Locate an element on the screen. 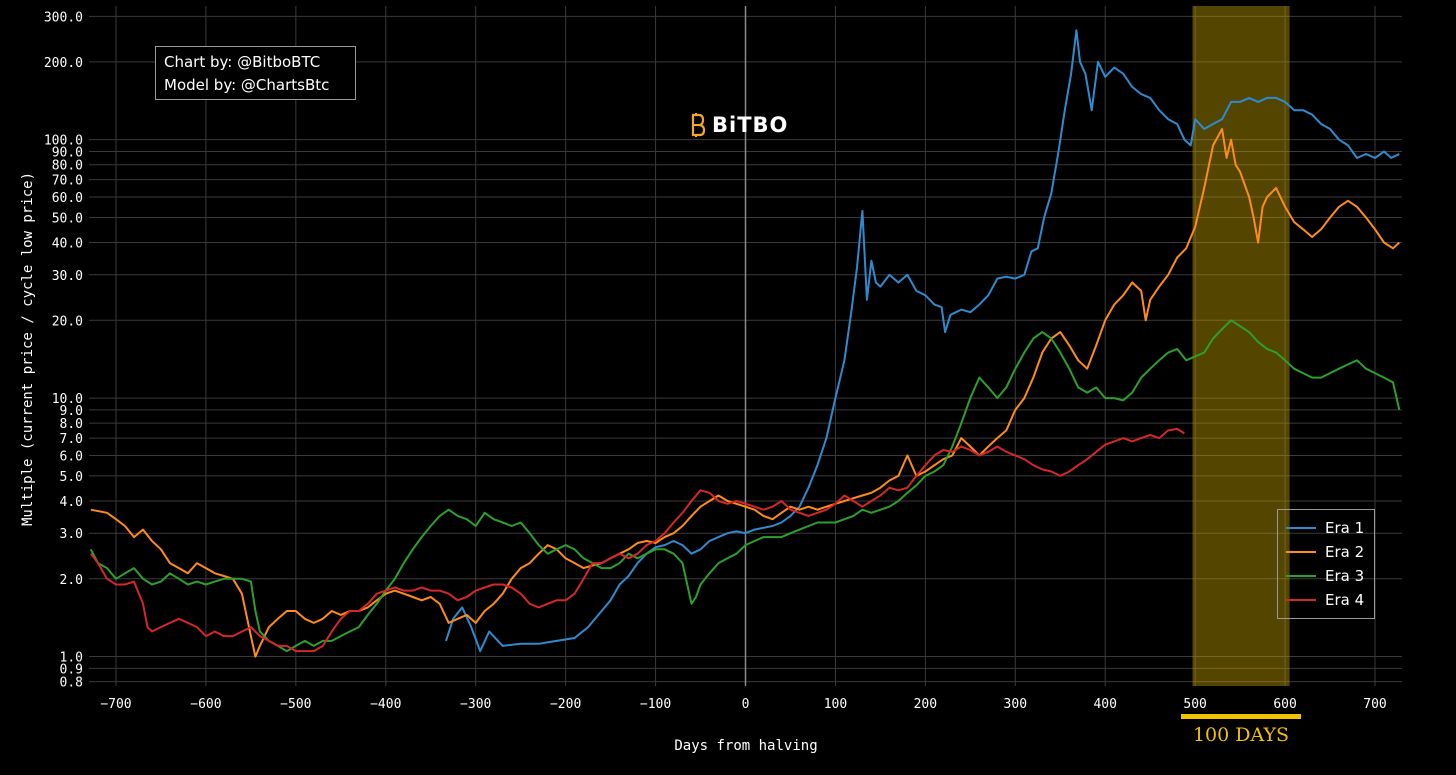 The width and height of the screenshot is (1456, 775). legend-item-era-2: Era 2 is located at coordinates (1330, 552).